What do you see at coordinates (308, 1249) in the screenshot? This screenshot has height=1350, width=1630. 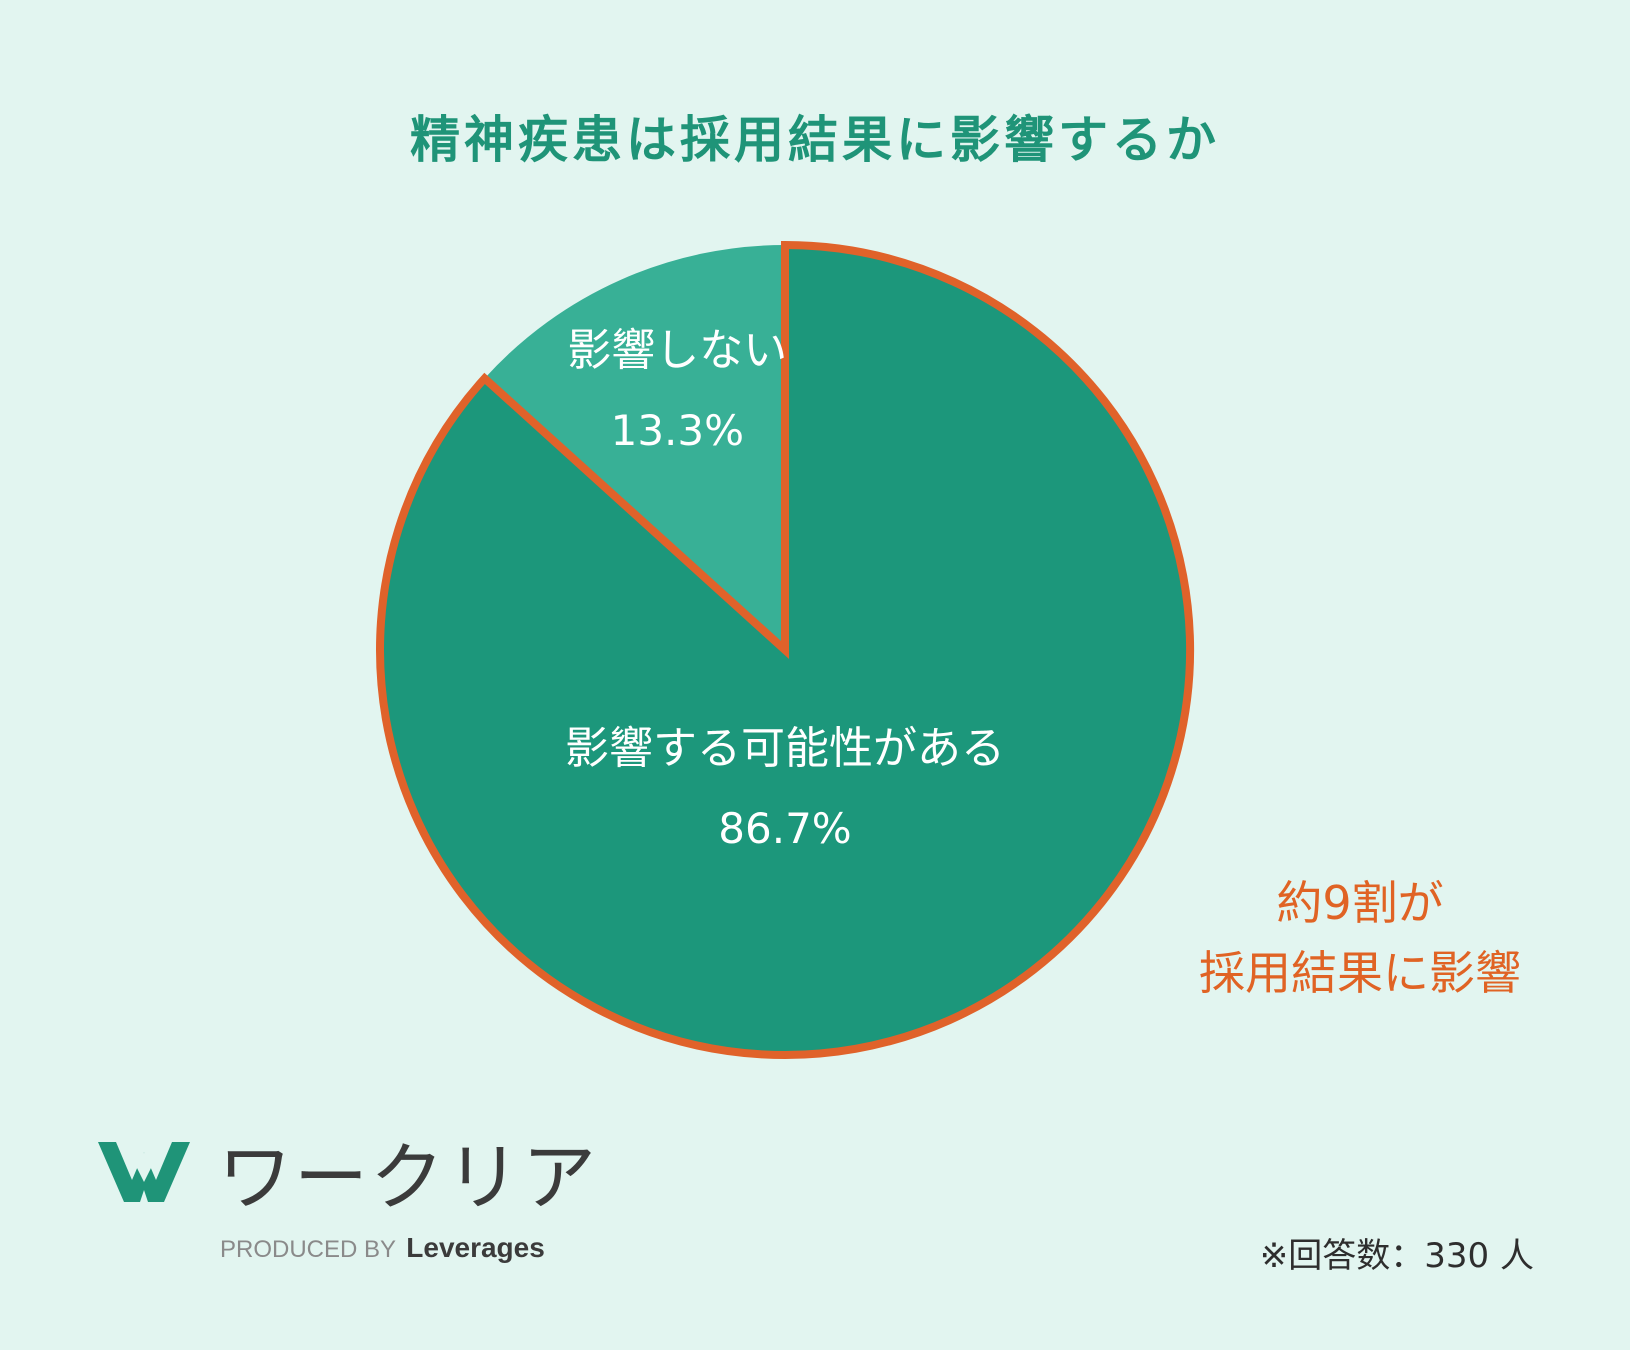 I see `produced-by-label: PRODUCED BY` at bounding box center [308, 1249].